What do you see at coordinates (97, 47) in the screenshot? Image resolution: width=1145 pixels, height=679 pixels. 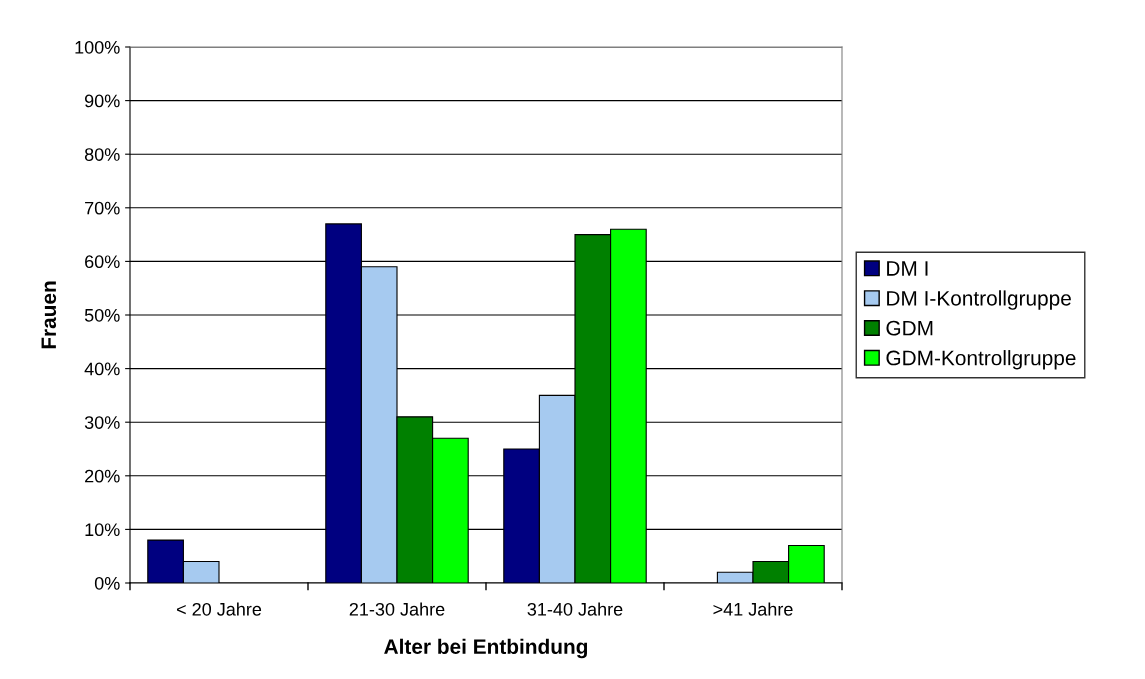 I see `y-tick-label: 100%` at bounding box center [97, 47].